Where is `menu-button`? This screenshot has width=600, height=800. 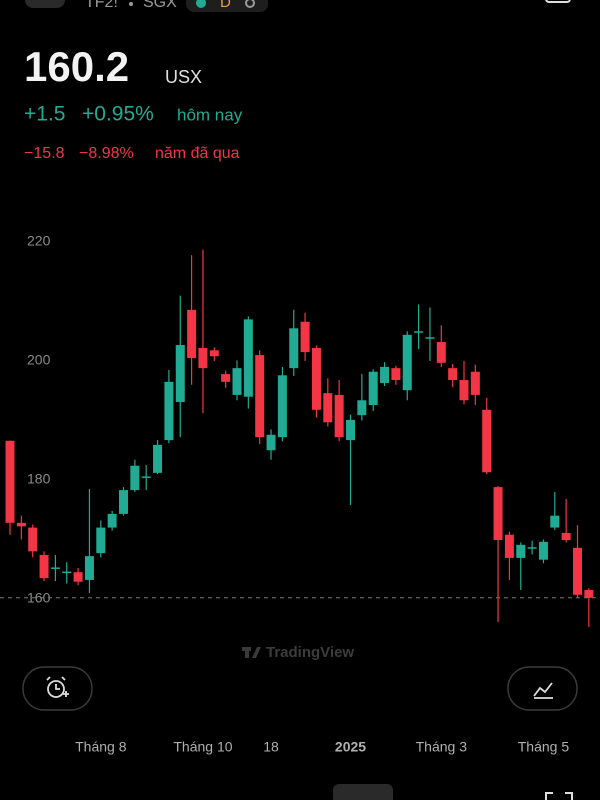 menu-button is located at coordinates (45, 4).